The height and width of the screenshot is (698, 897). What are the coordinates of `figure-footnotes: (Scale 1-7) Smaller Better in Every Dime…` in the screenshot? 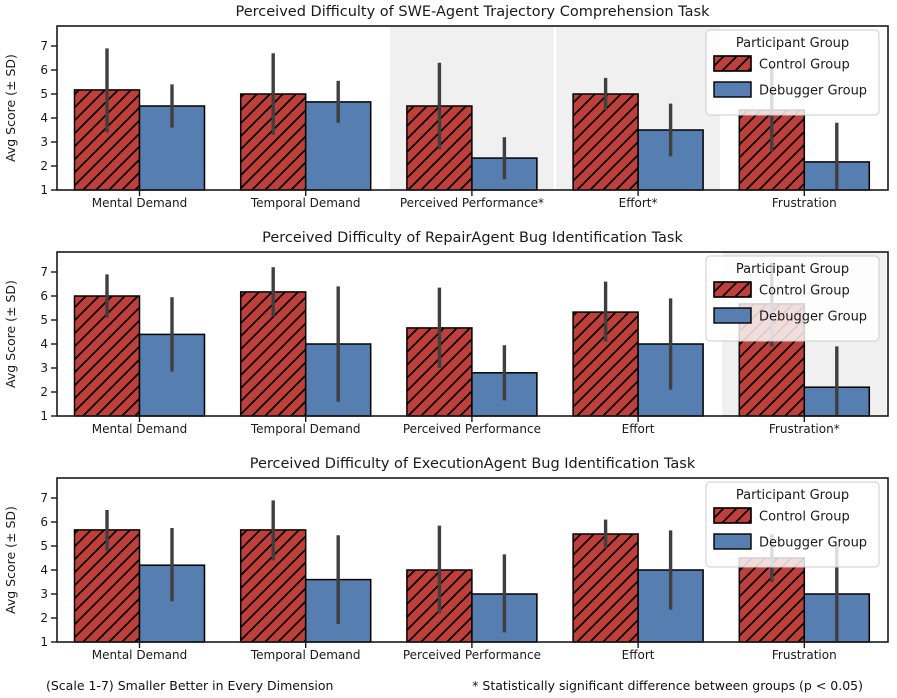 It's located at (448, 688).